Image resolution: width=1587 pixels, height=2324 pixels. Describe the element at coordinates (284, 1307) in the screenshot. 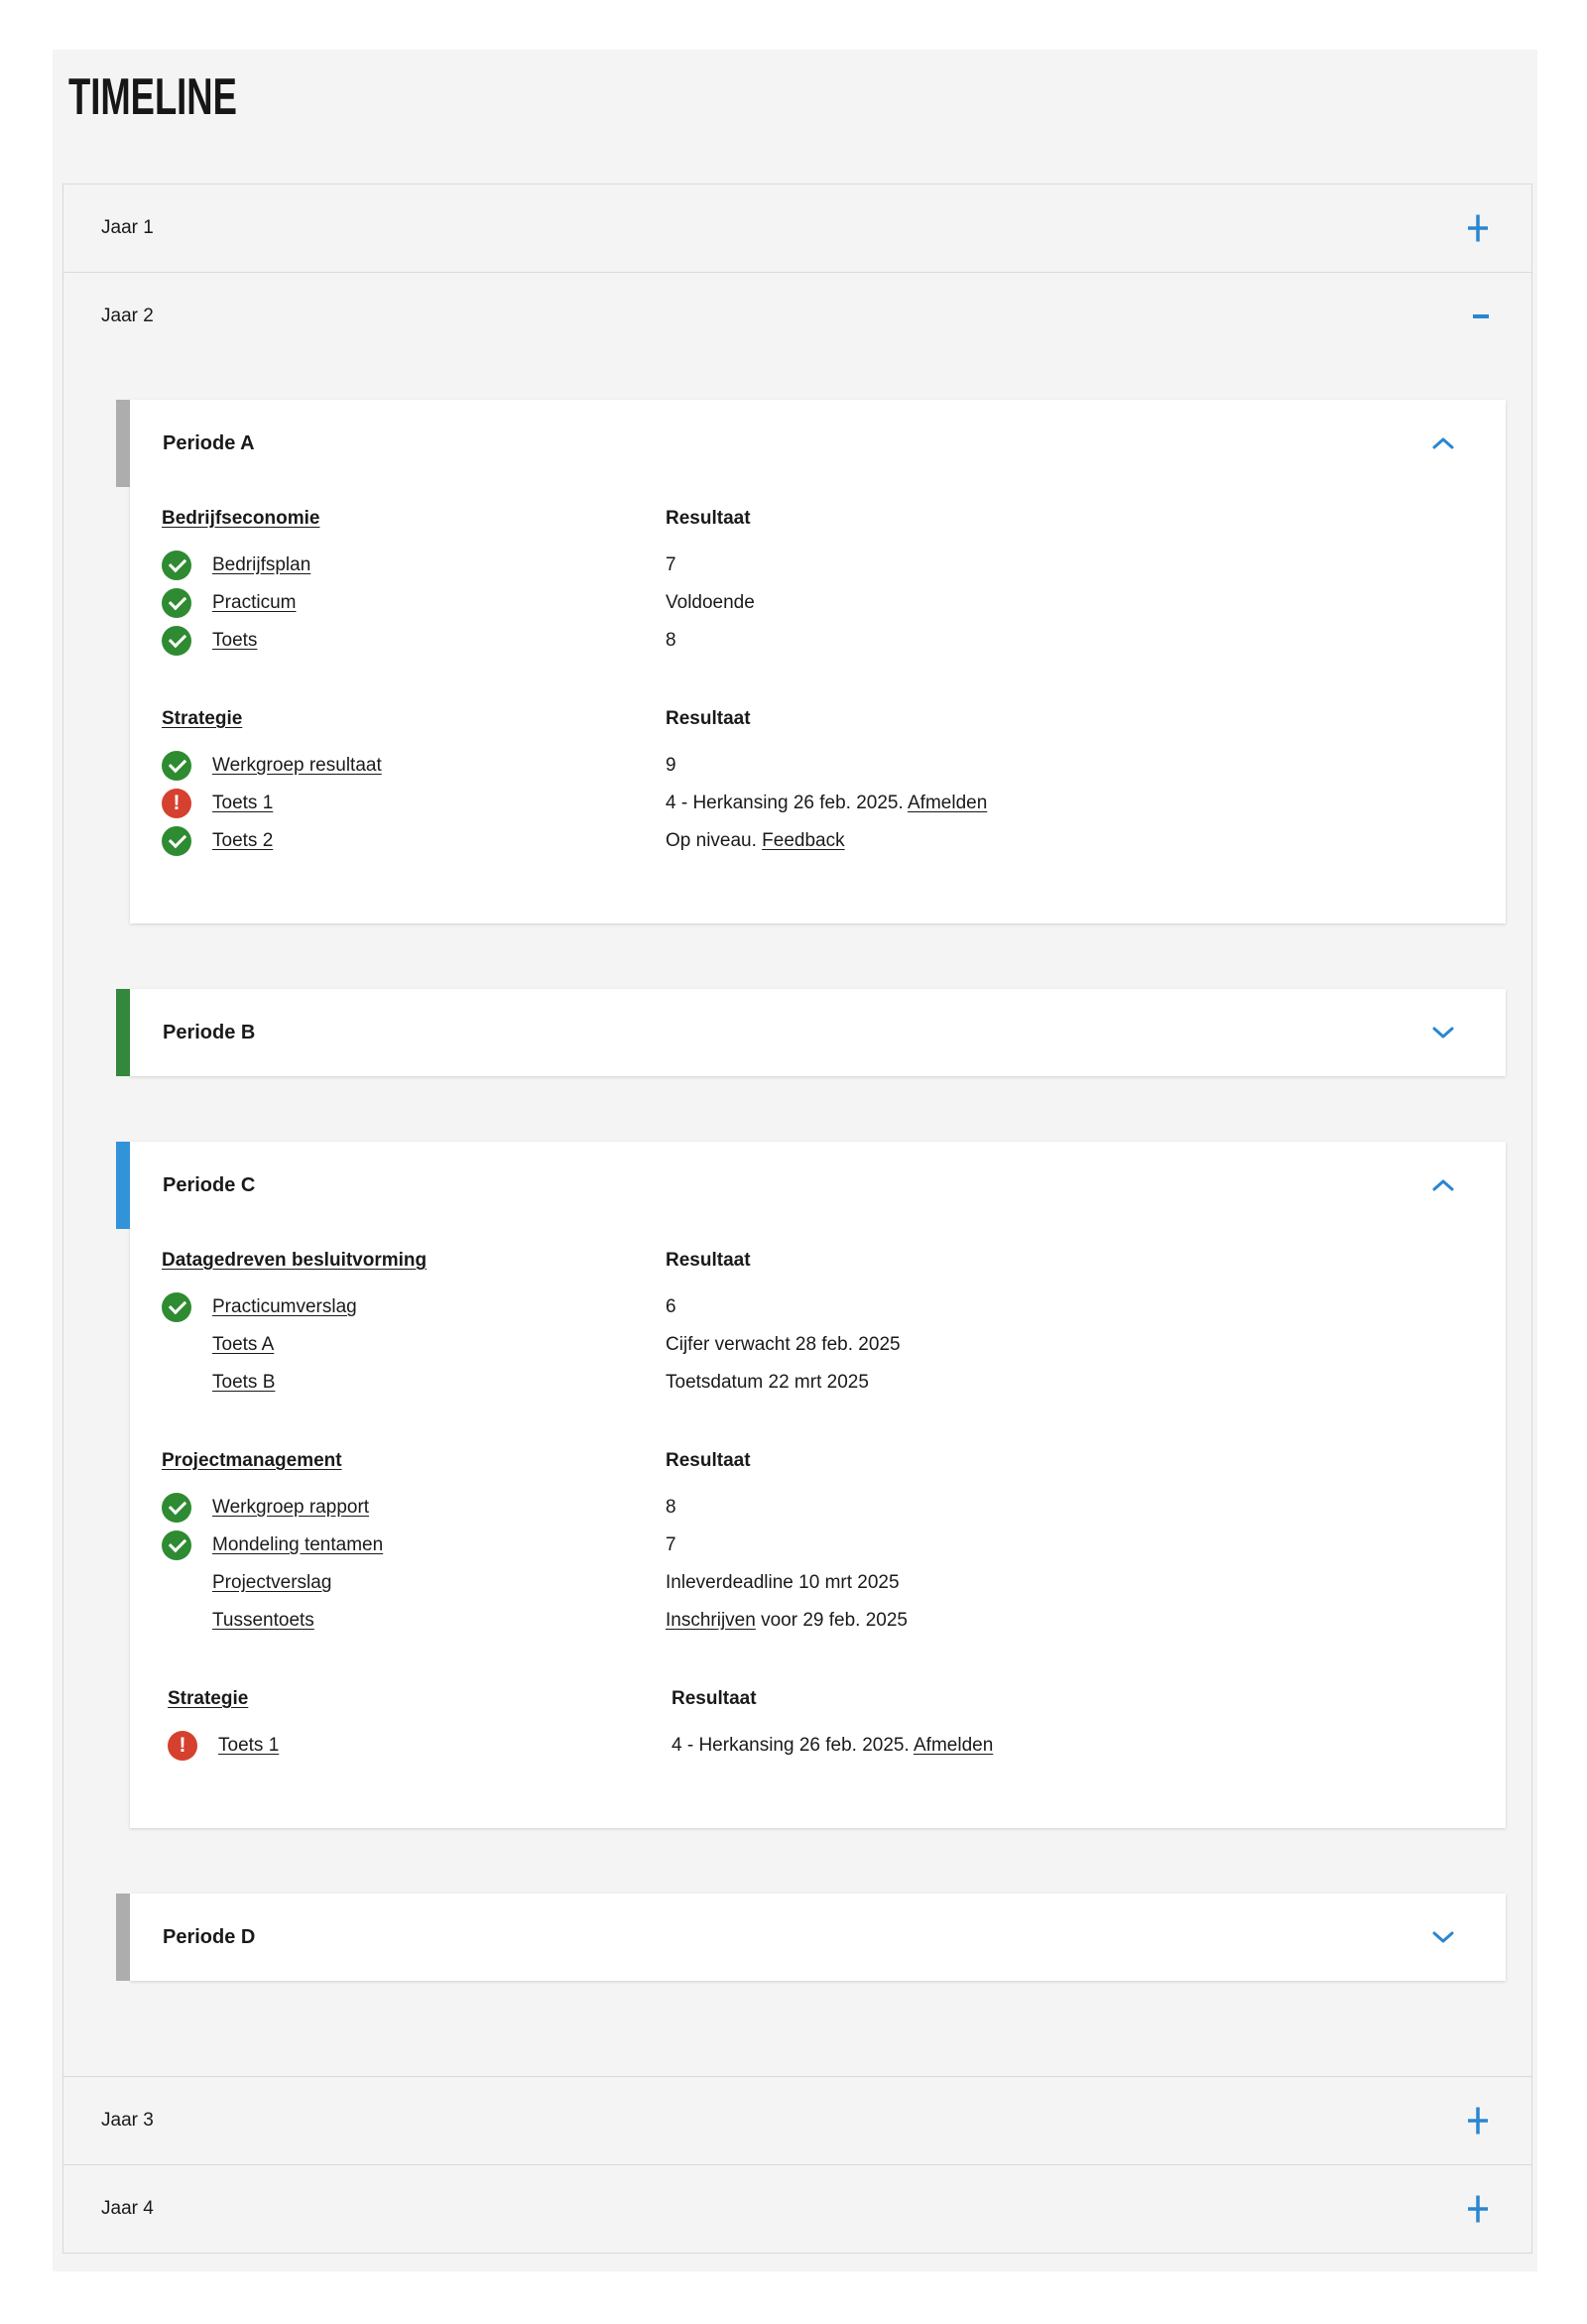

I see `row-label-link: Practicumverslag` at that location.